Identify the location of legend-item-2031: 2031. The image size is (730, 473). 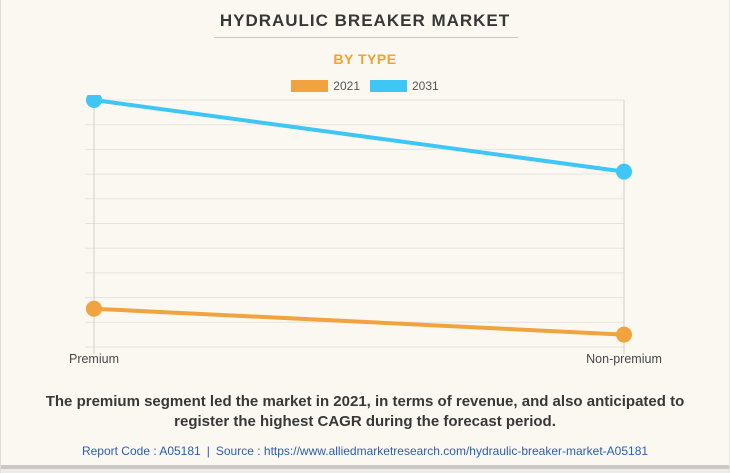
(404, 86).